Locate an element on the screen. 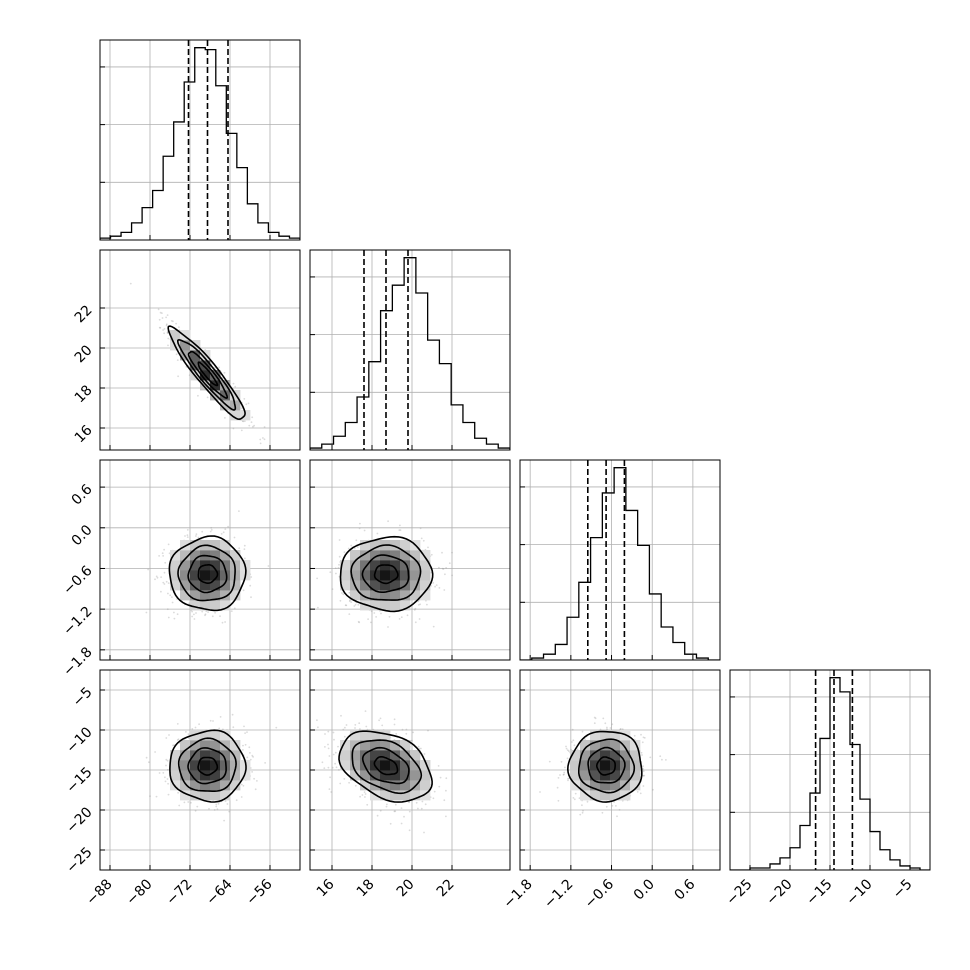 The image size is (970, 970). xtick-label-3-3: −10 is located at coordinates (859, 892).